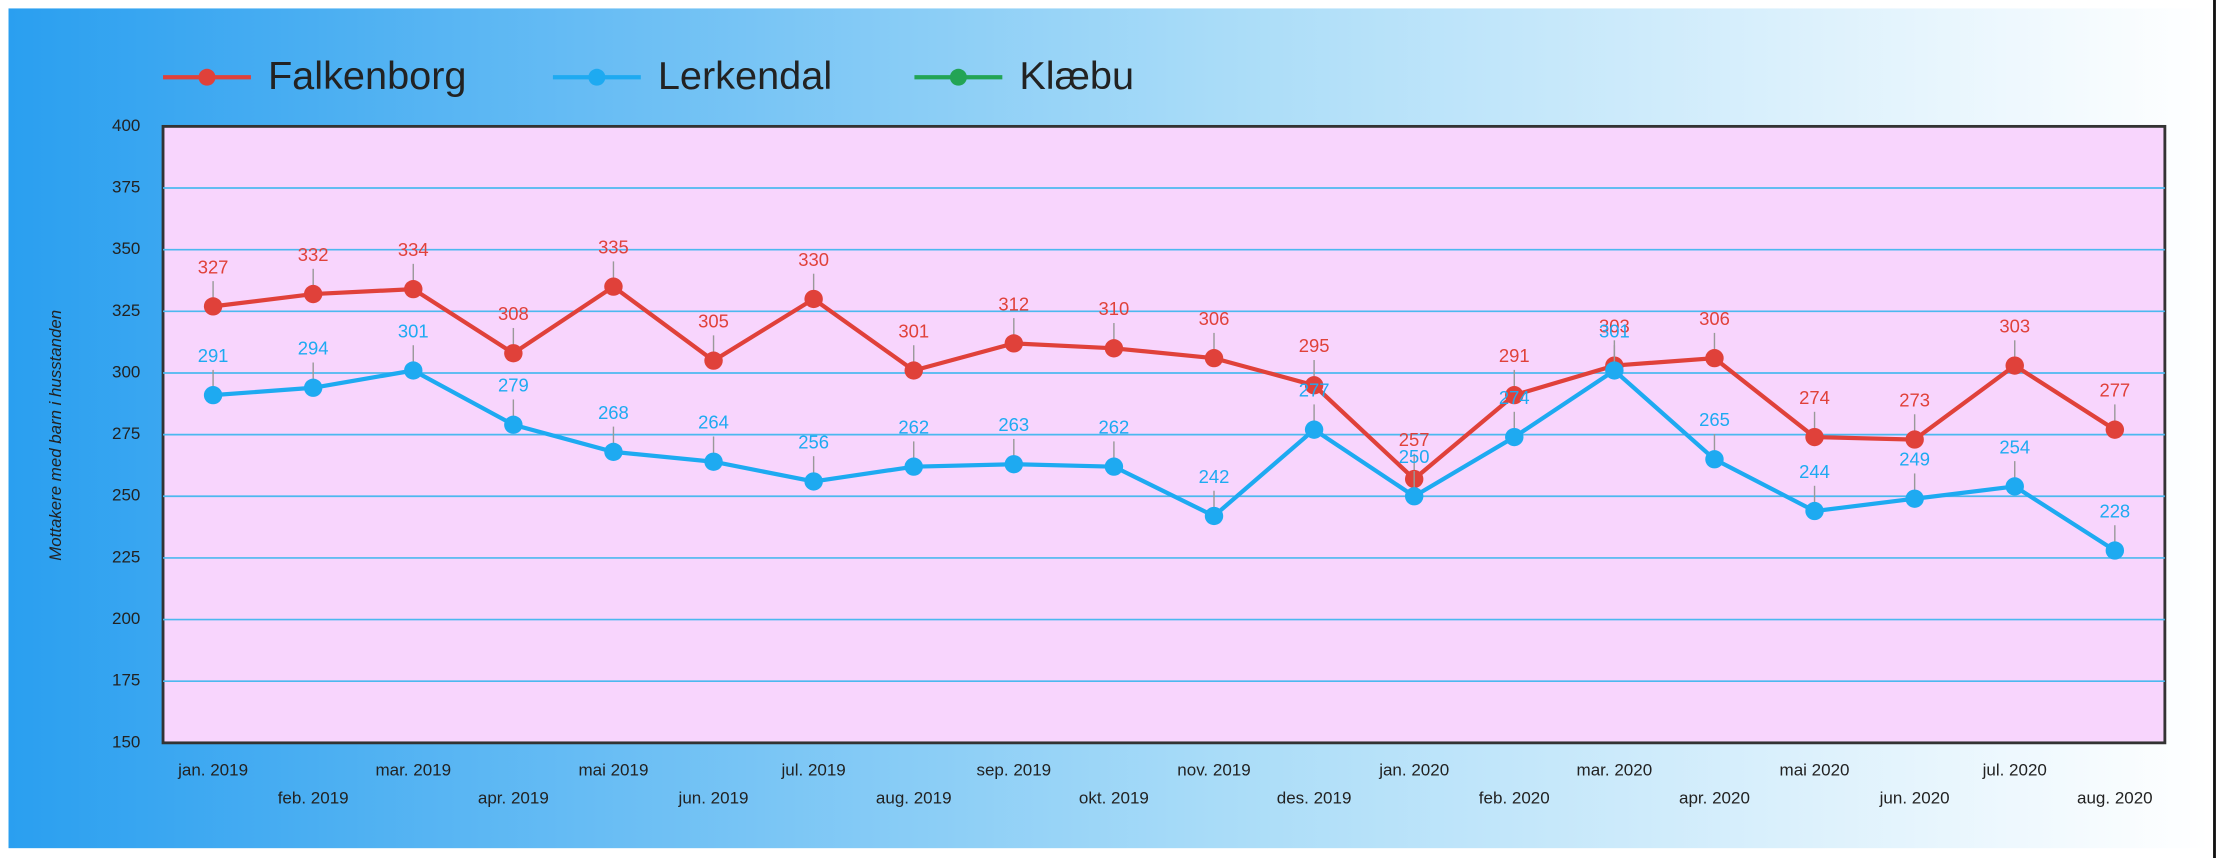  I want to click on x-tick-label: feb. 2019, so click(313, 798).